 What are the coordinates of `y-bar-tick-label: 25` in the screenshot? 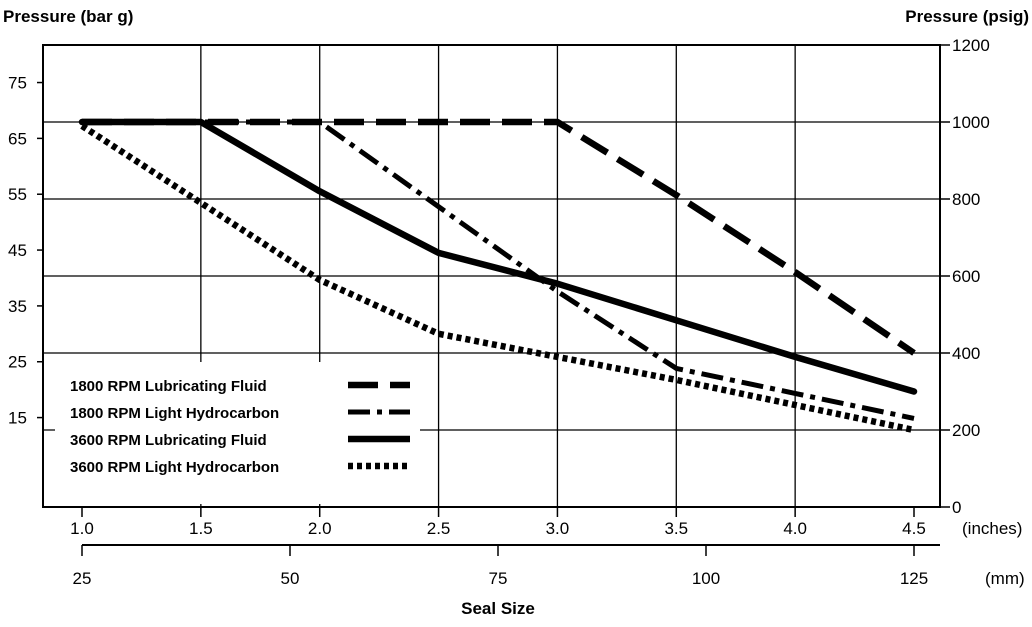 It's located at (17, 362).